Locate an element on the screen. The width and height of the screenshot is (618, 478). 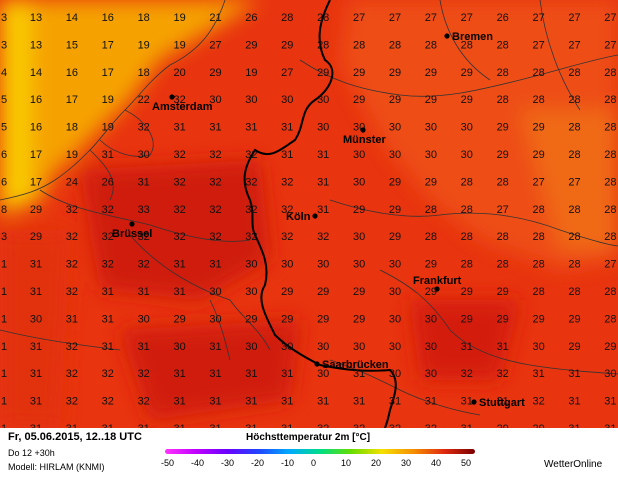
temperature-value: 14 is located at coordinates (36, 73).